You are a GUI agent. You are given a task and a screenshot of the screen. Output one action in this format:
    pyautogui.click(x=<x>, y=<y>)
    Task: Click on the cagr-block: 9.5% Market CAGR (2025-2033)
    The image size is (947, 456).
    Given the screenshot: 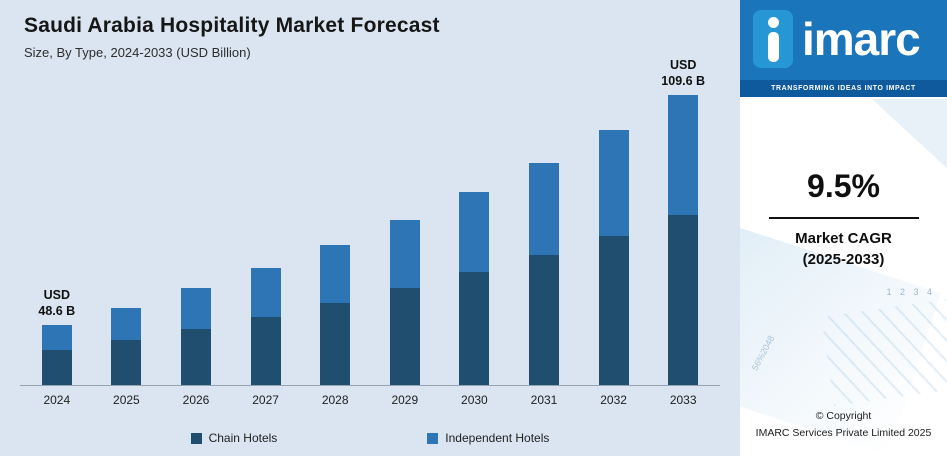 What is the action you would take?
    pyautogui.click(x=843, y=219)
    